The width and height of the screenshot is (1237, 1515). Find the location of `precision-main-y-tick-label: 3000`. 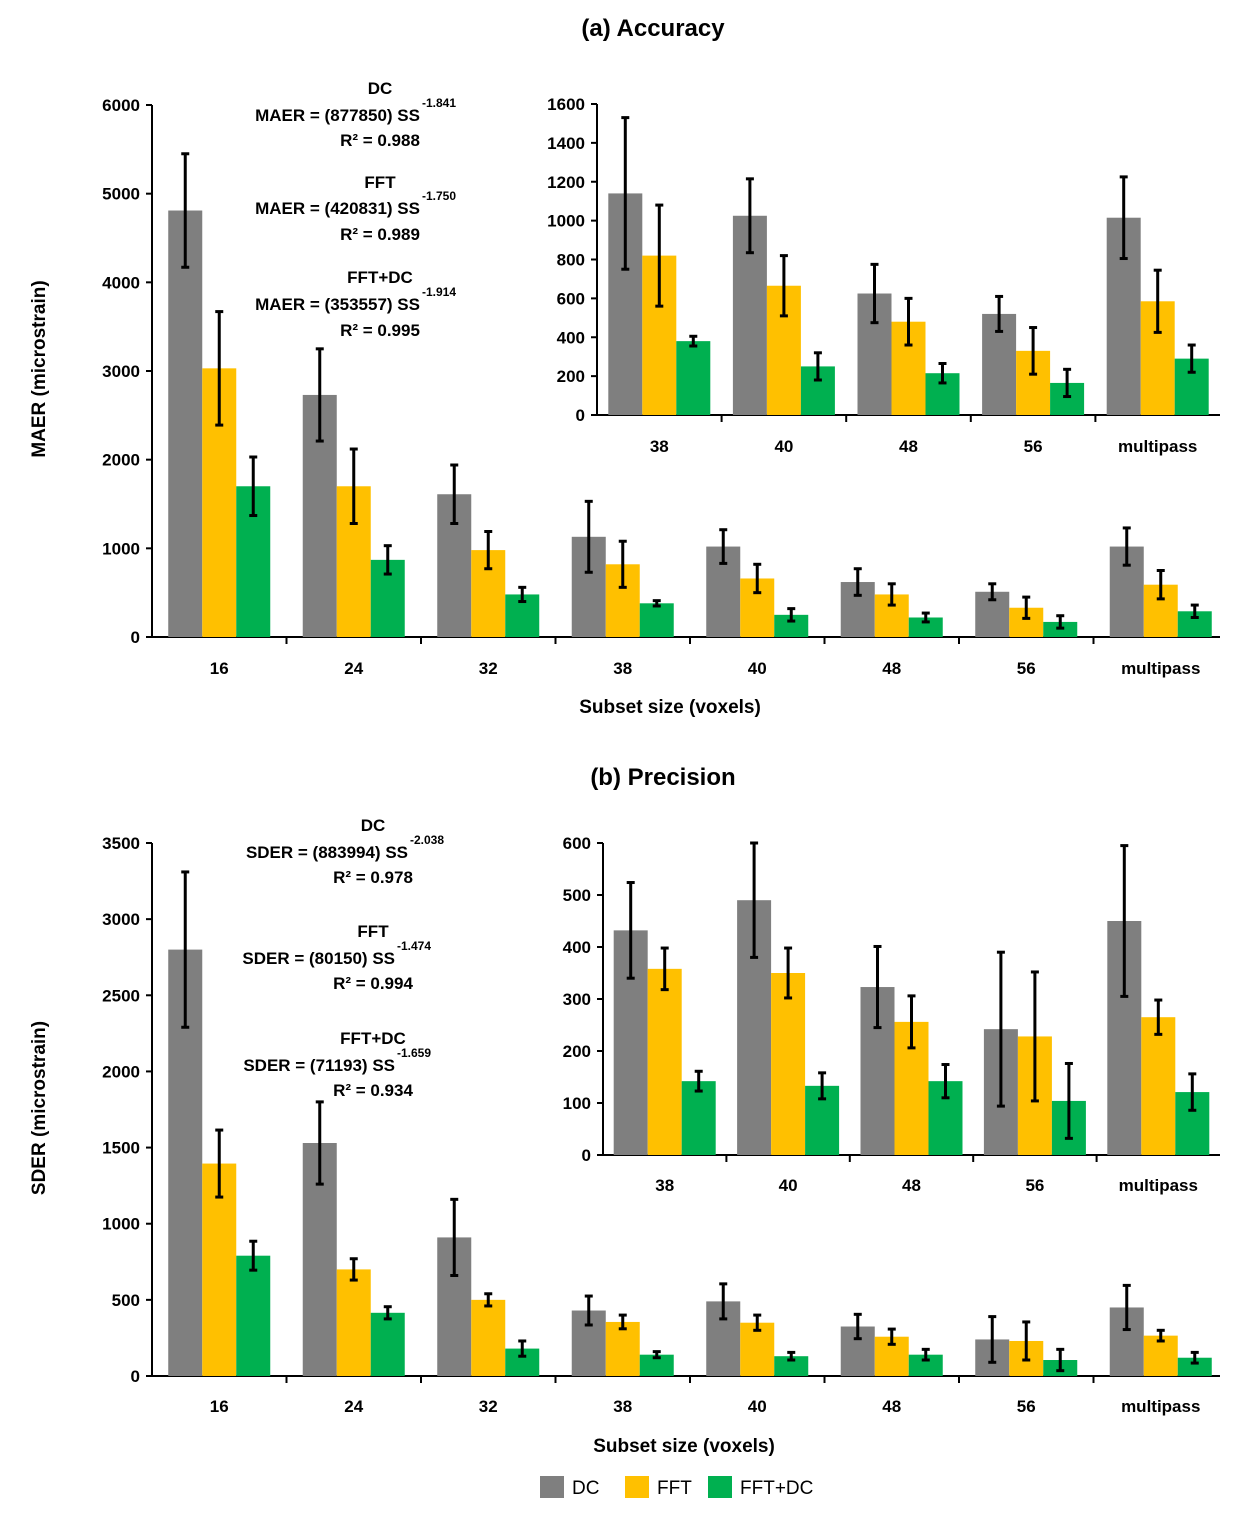

precision-main-y-tick-label: 3000 is located at coordinates (121, 919).